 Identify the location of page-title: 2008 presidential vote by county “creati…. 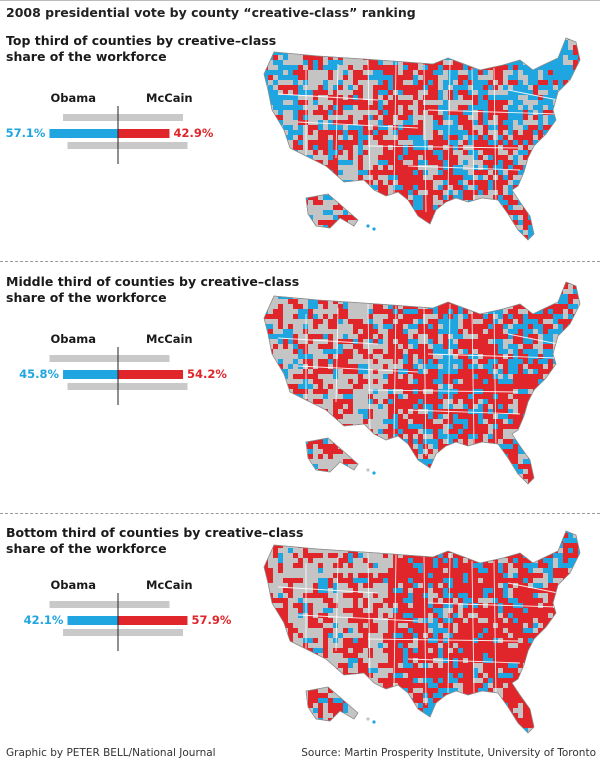
(211, 12).